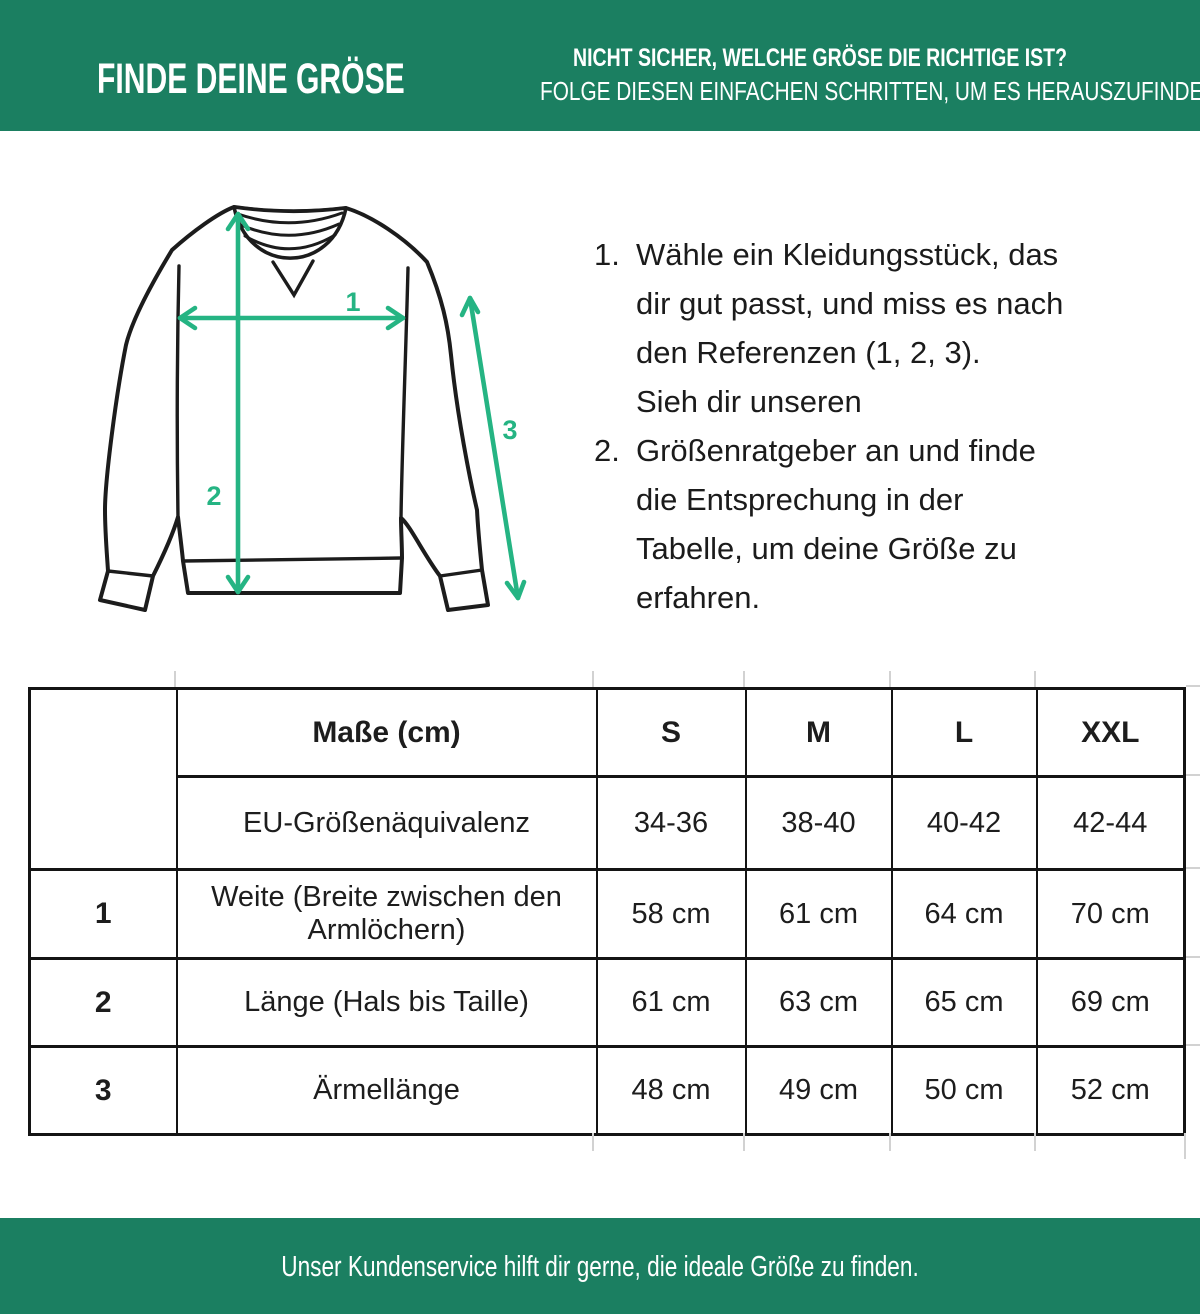  Describe the element at coordinates (818, 1002) in the screenshot. I see `value-cell: 63 cm` at that location.